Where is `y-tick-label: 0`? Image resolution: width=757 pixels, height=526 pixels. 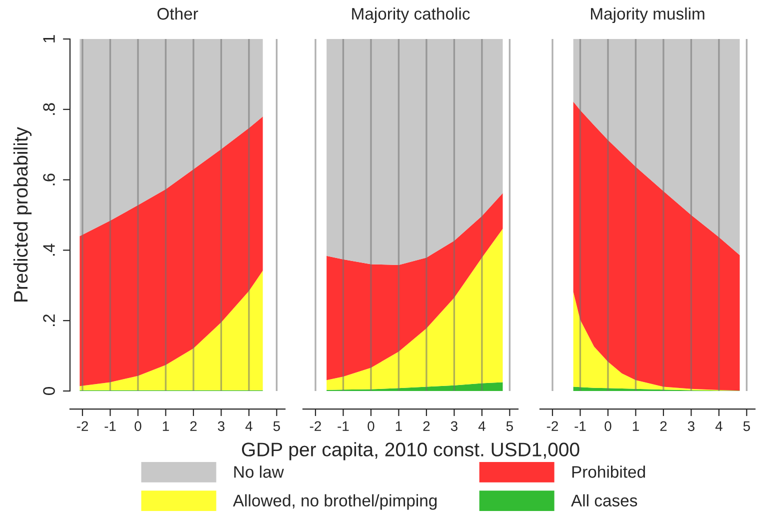
y-tick-label: 0 is located at coordinates (49, 391).